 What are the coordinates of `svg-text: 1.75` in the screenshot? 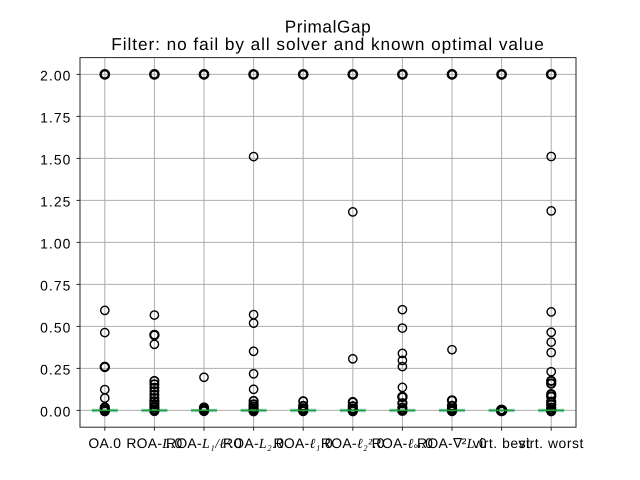 It's located at (55, 117).